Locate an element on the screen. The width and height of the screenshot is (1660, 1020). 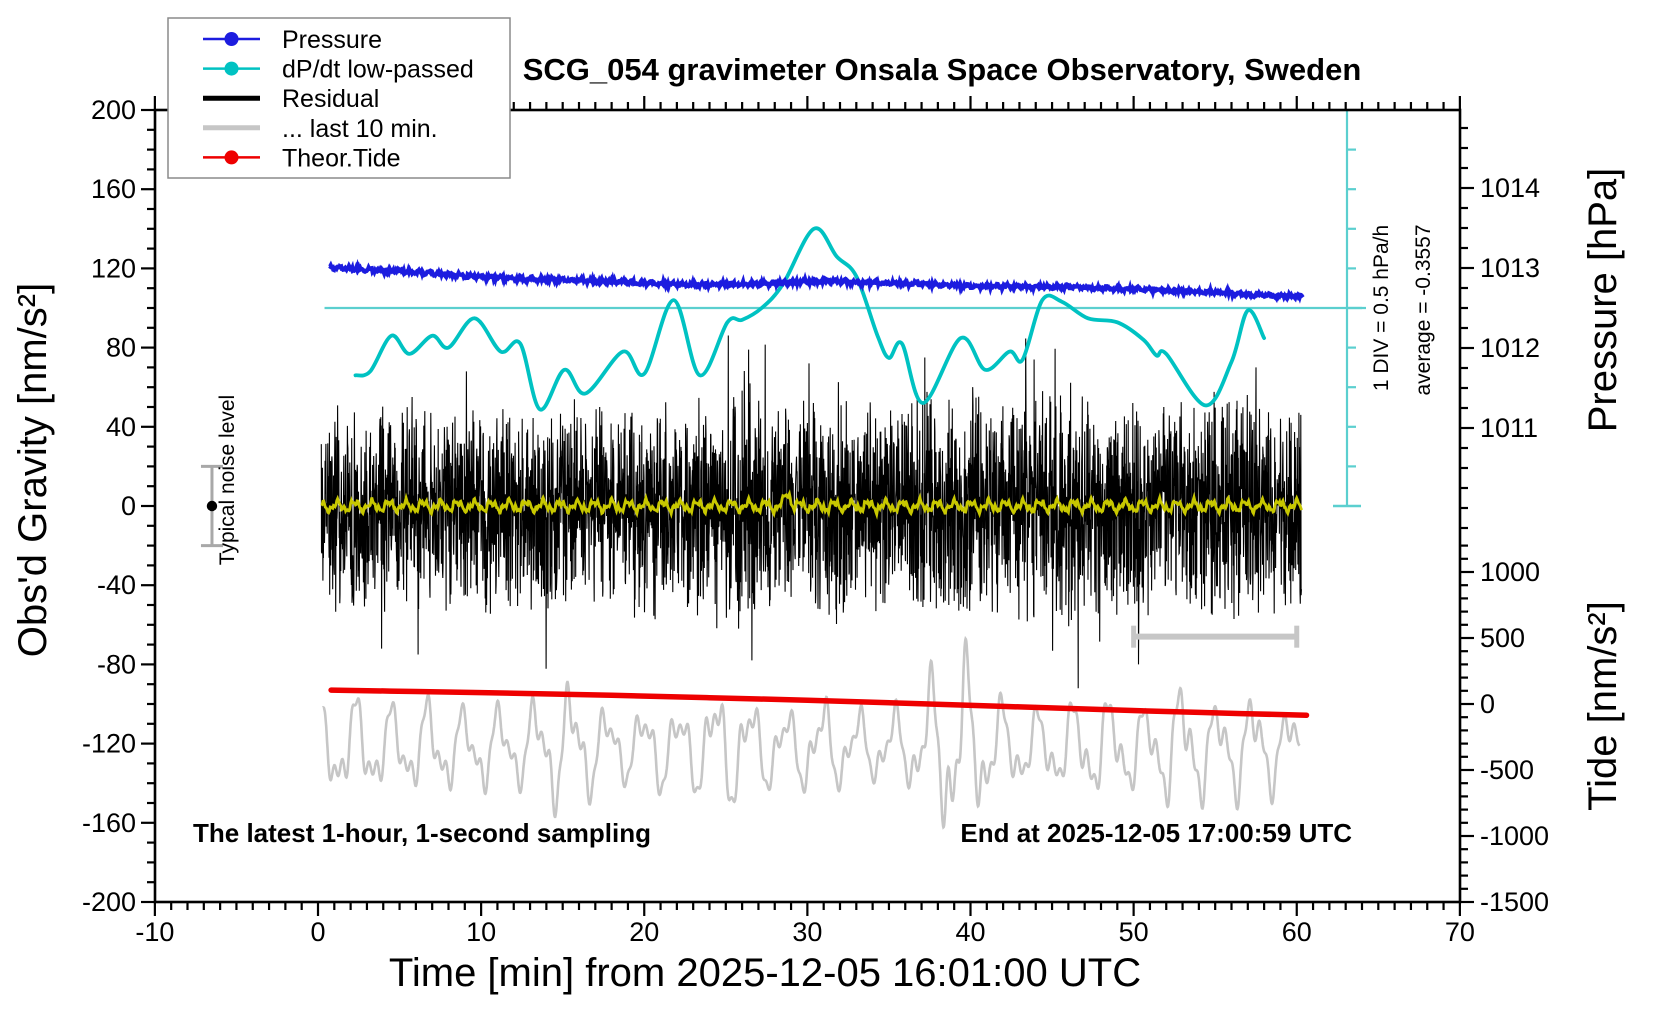
sampling-note: The latest 1-hour, 1-second sampling is located at coordinates (422, 833).